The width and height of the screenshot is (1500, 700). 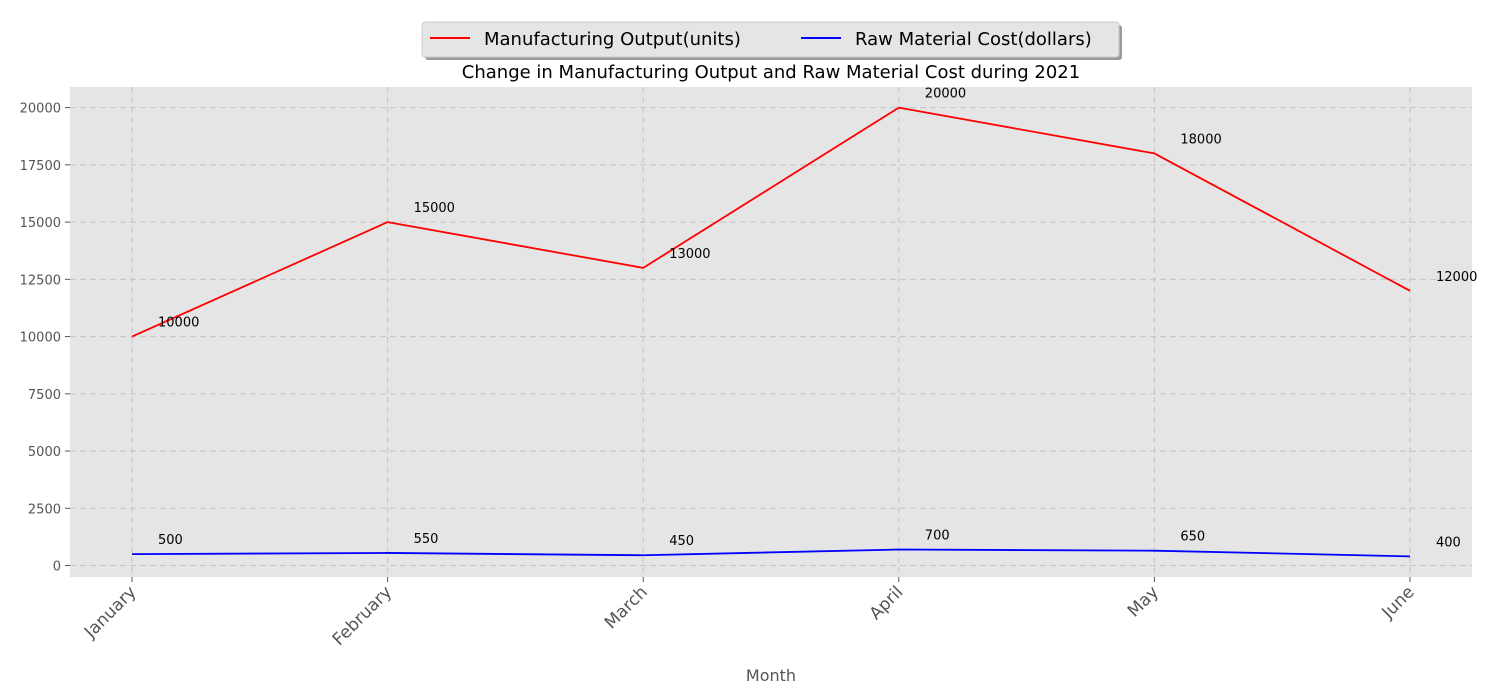 What do you see at coordinates (626, 607) in the screenshot?
I see `x-tick-label: March` at bounding box center [626, 607].